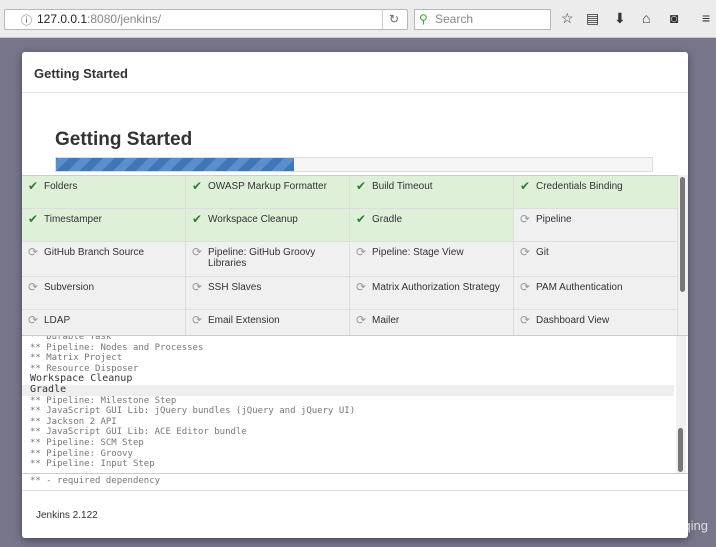  Describe the element at coordinates (81, 379) in the screenshot. I see `log-line: Workspace Cleanup` at that location.